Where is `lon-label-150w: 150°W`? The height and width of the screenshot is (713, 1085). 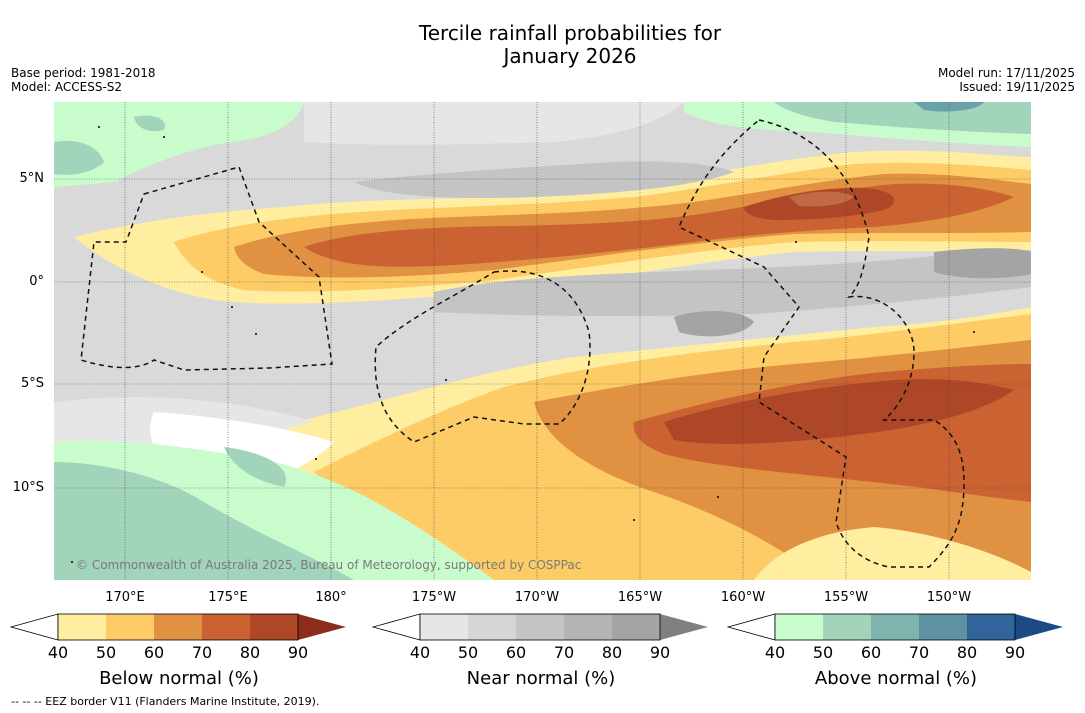 lon-label-150w: 150°W is located at coordinates (949, 597).